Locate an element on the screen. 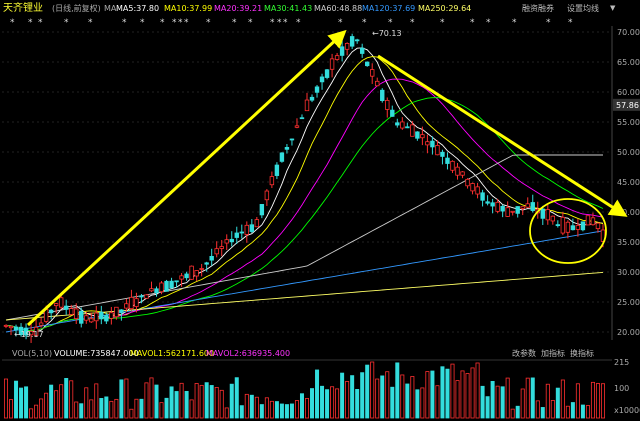 This screenshot has width=640, height=421. set-ma-button: 设置均线 is located at coordinates (583, 8).